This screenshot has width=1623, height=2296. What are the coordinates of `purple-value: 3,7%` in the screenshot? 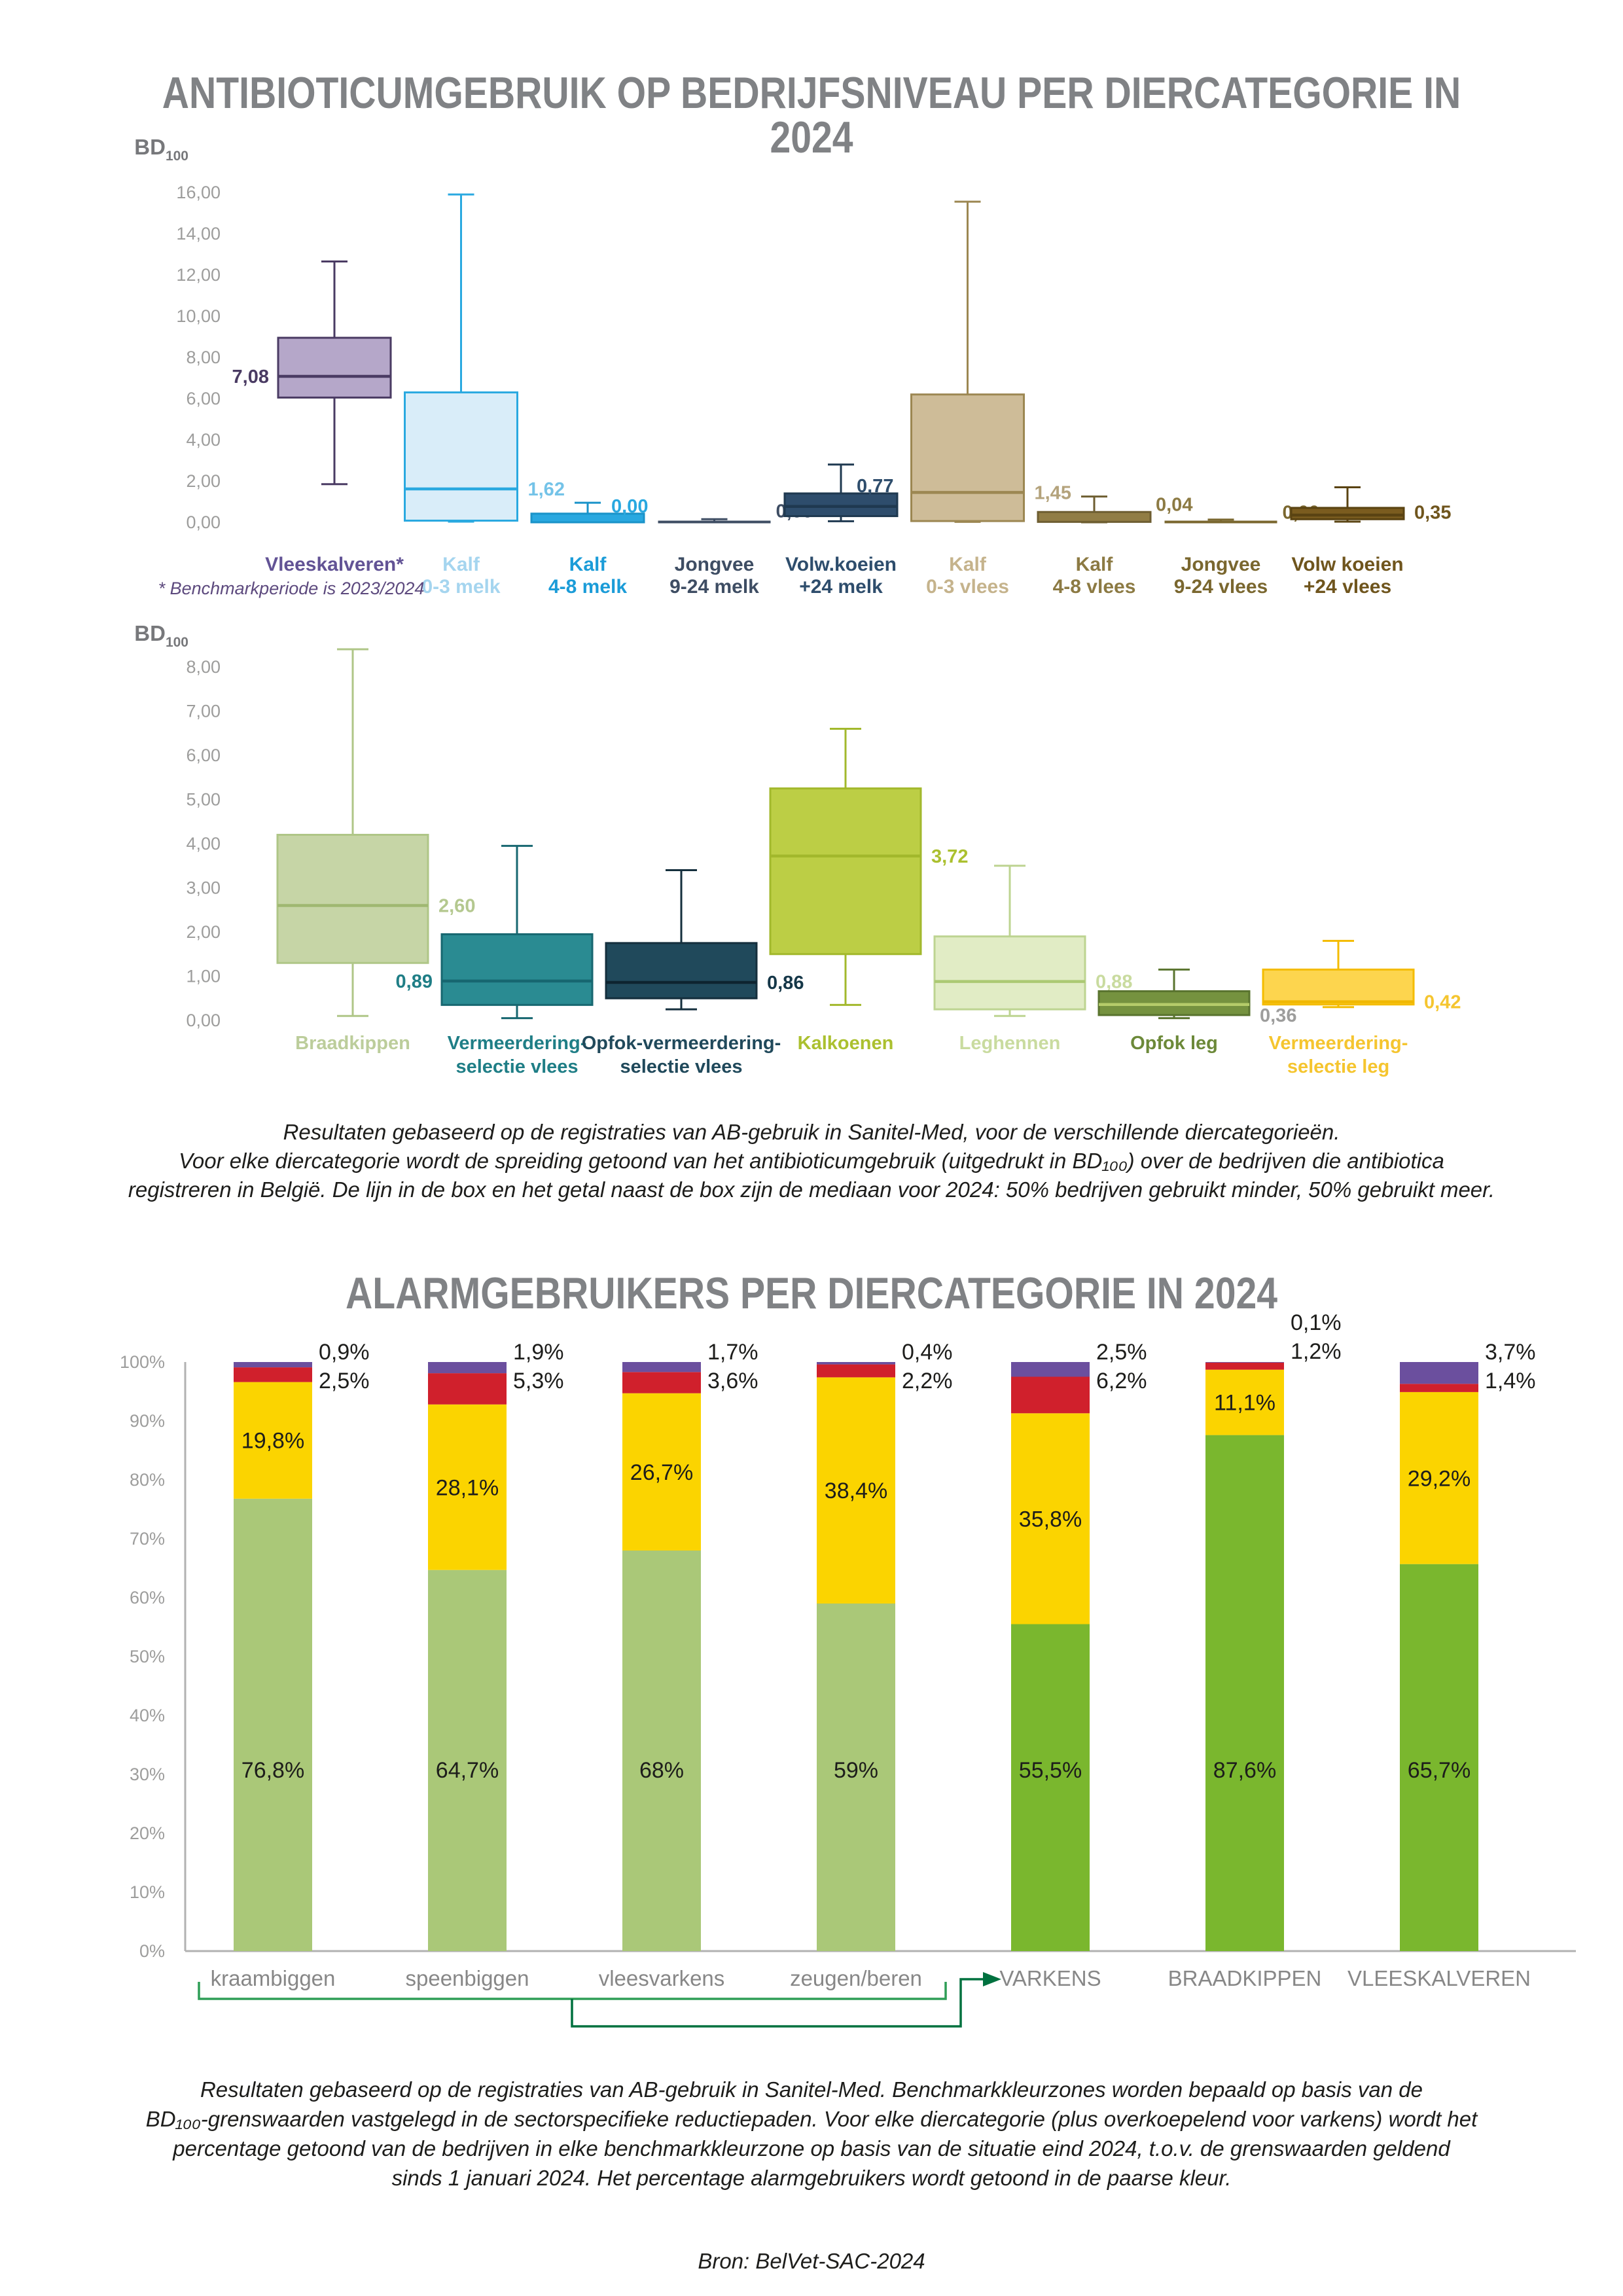 It's located at (1510, 1352).